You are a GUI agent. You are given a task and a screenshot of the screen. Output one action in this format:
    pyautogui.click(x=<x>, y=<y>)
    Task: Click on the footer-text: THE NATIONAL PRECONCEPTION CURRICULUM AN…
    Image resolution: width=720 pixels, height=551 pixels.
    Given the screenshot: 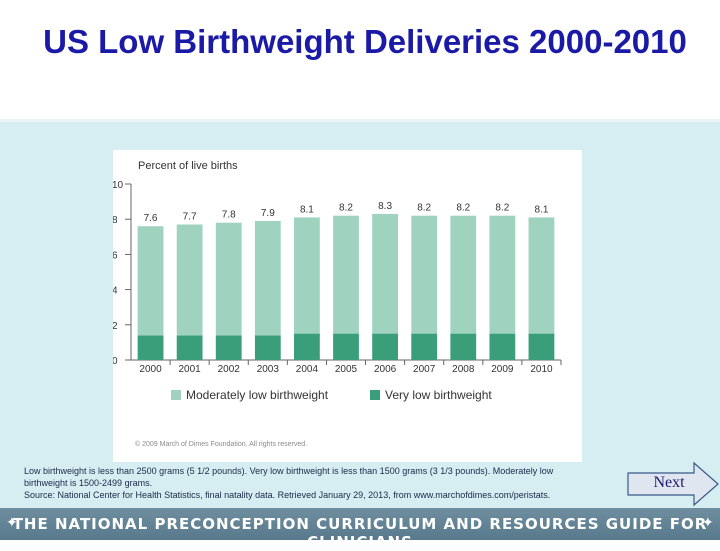 What is the action you would take?
    pyautogui.click(x=360, y=533)
    